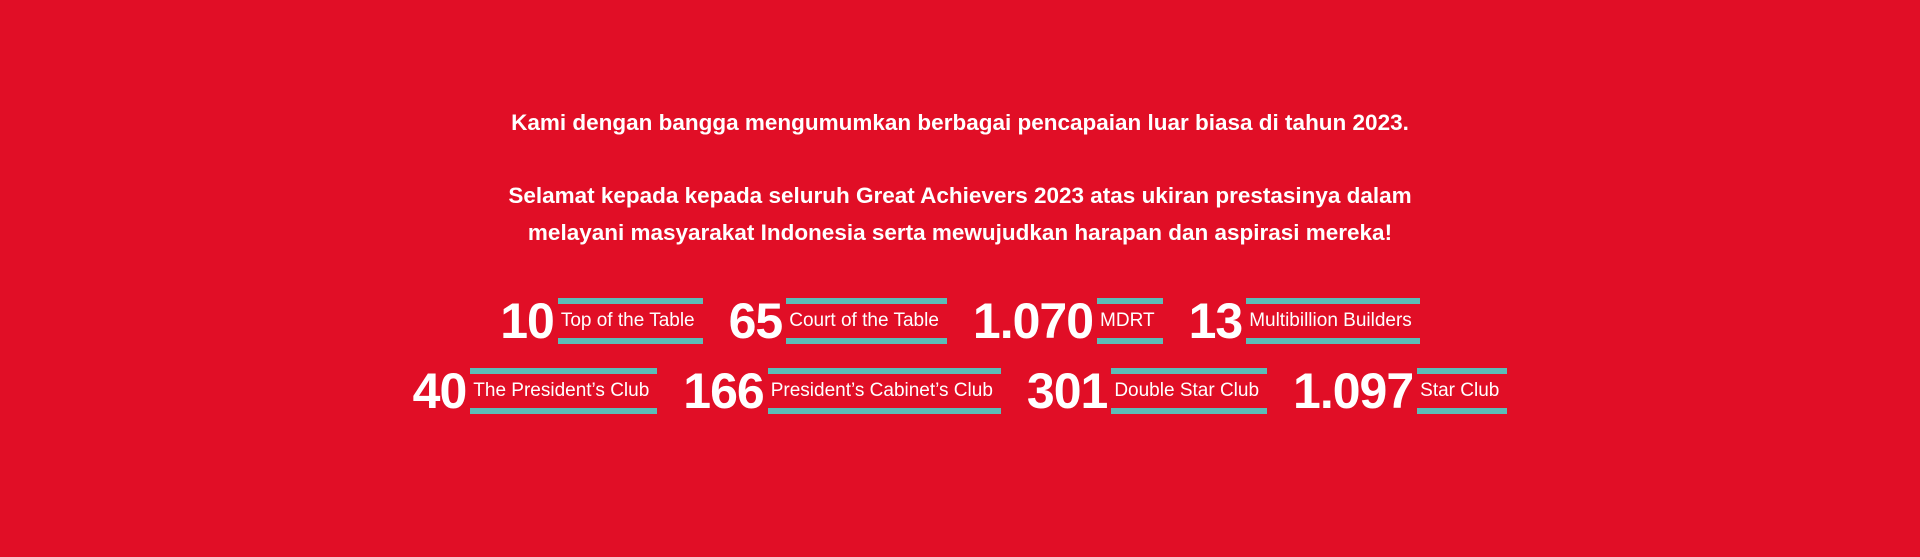  I want to click on stat-label: Court of the Table, so click(866, 321).